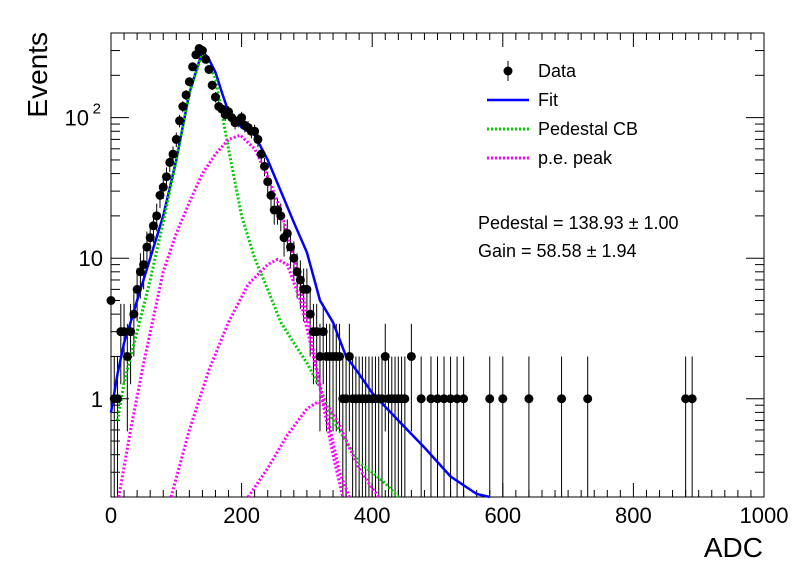  I want to click on x-tick-label: 800, so click(633, 515).